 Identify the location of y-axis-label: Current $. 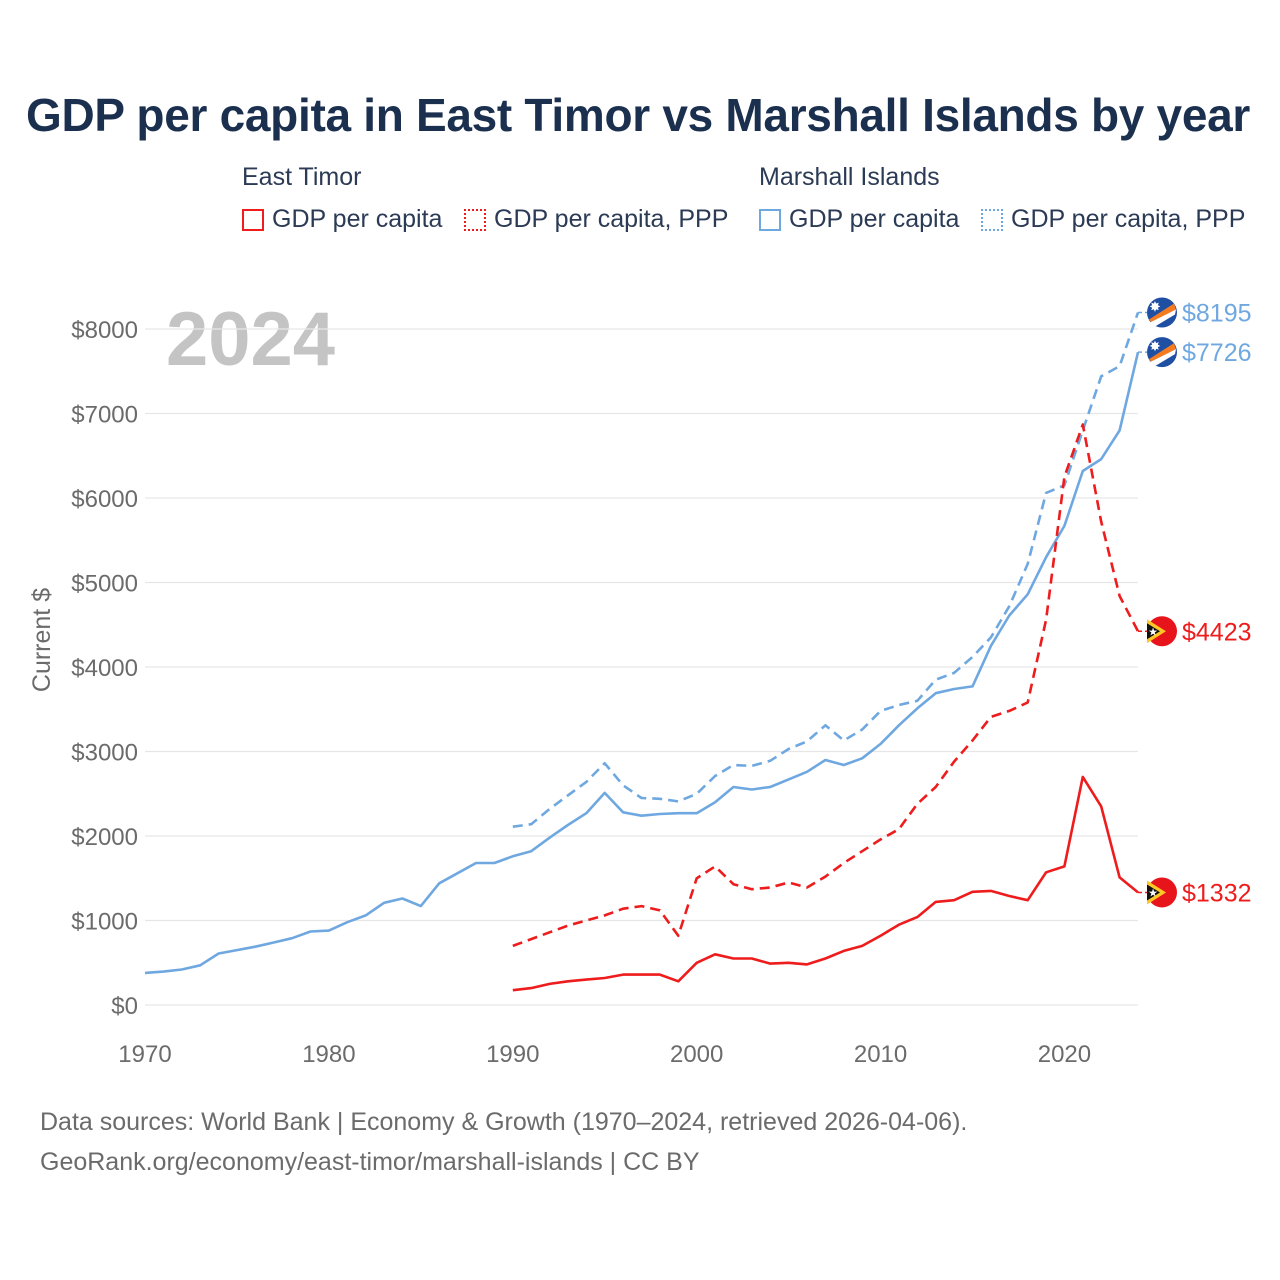
(42, 640).